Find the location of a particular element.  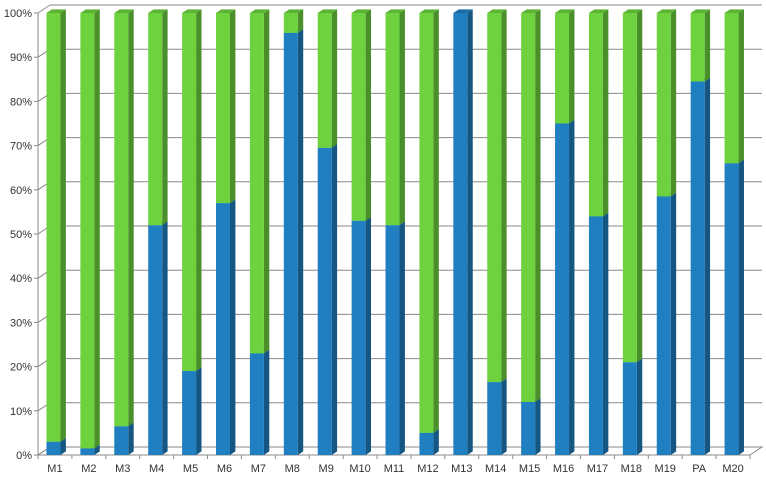

y-tick-label: 10% is located at coordinates (21, 412).